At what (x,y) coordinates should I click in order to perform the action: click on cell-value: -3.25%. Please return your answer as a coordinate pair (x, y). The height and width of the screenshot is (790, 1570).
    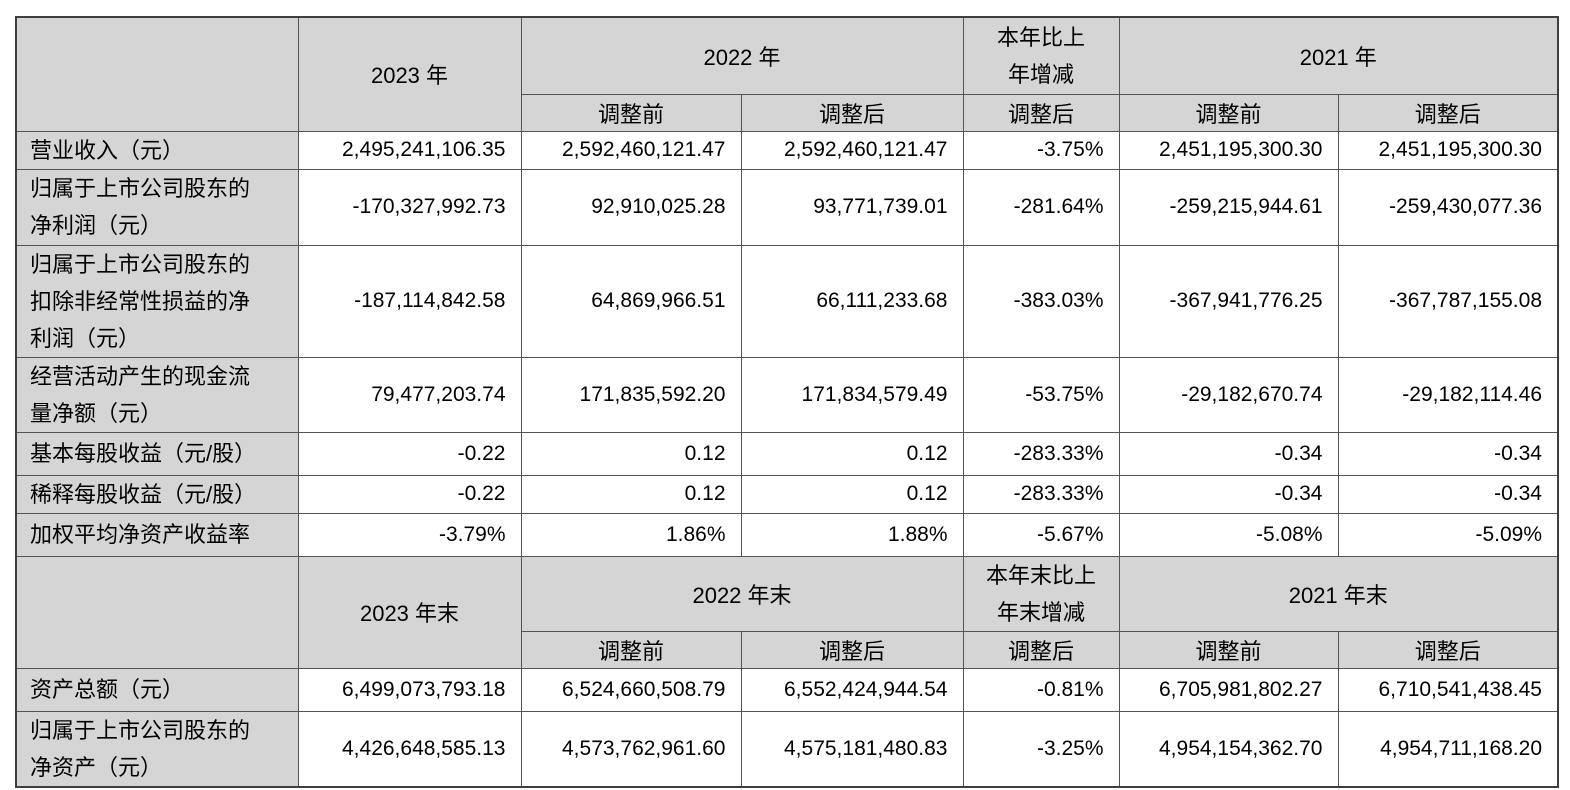
    Looking at the image, I should click on (1041, 748).